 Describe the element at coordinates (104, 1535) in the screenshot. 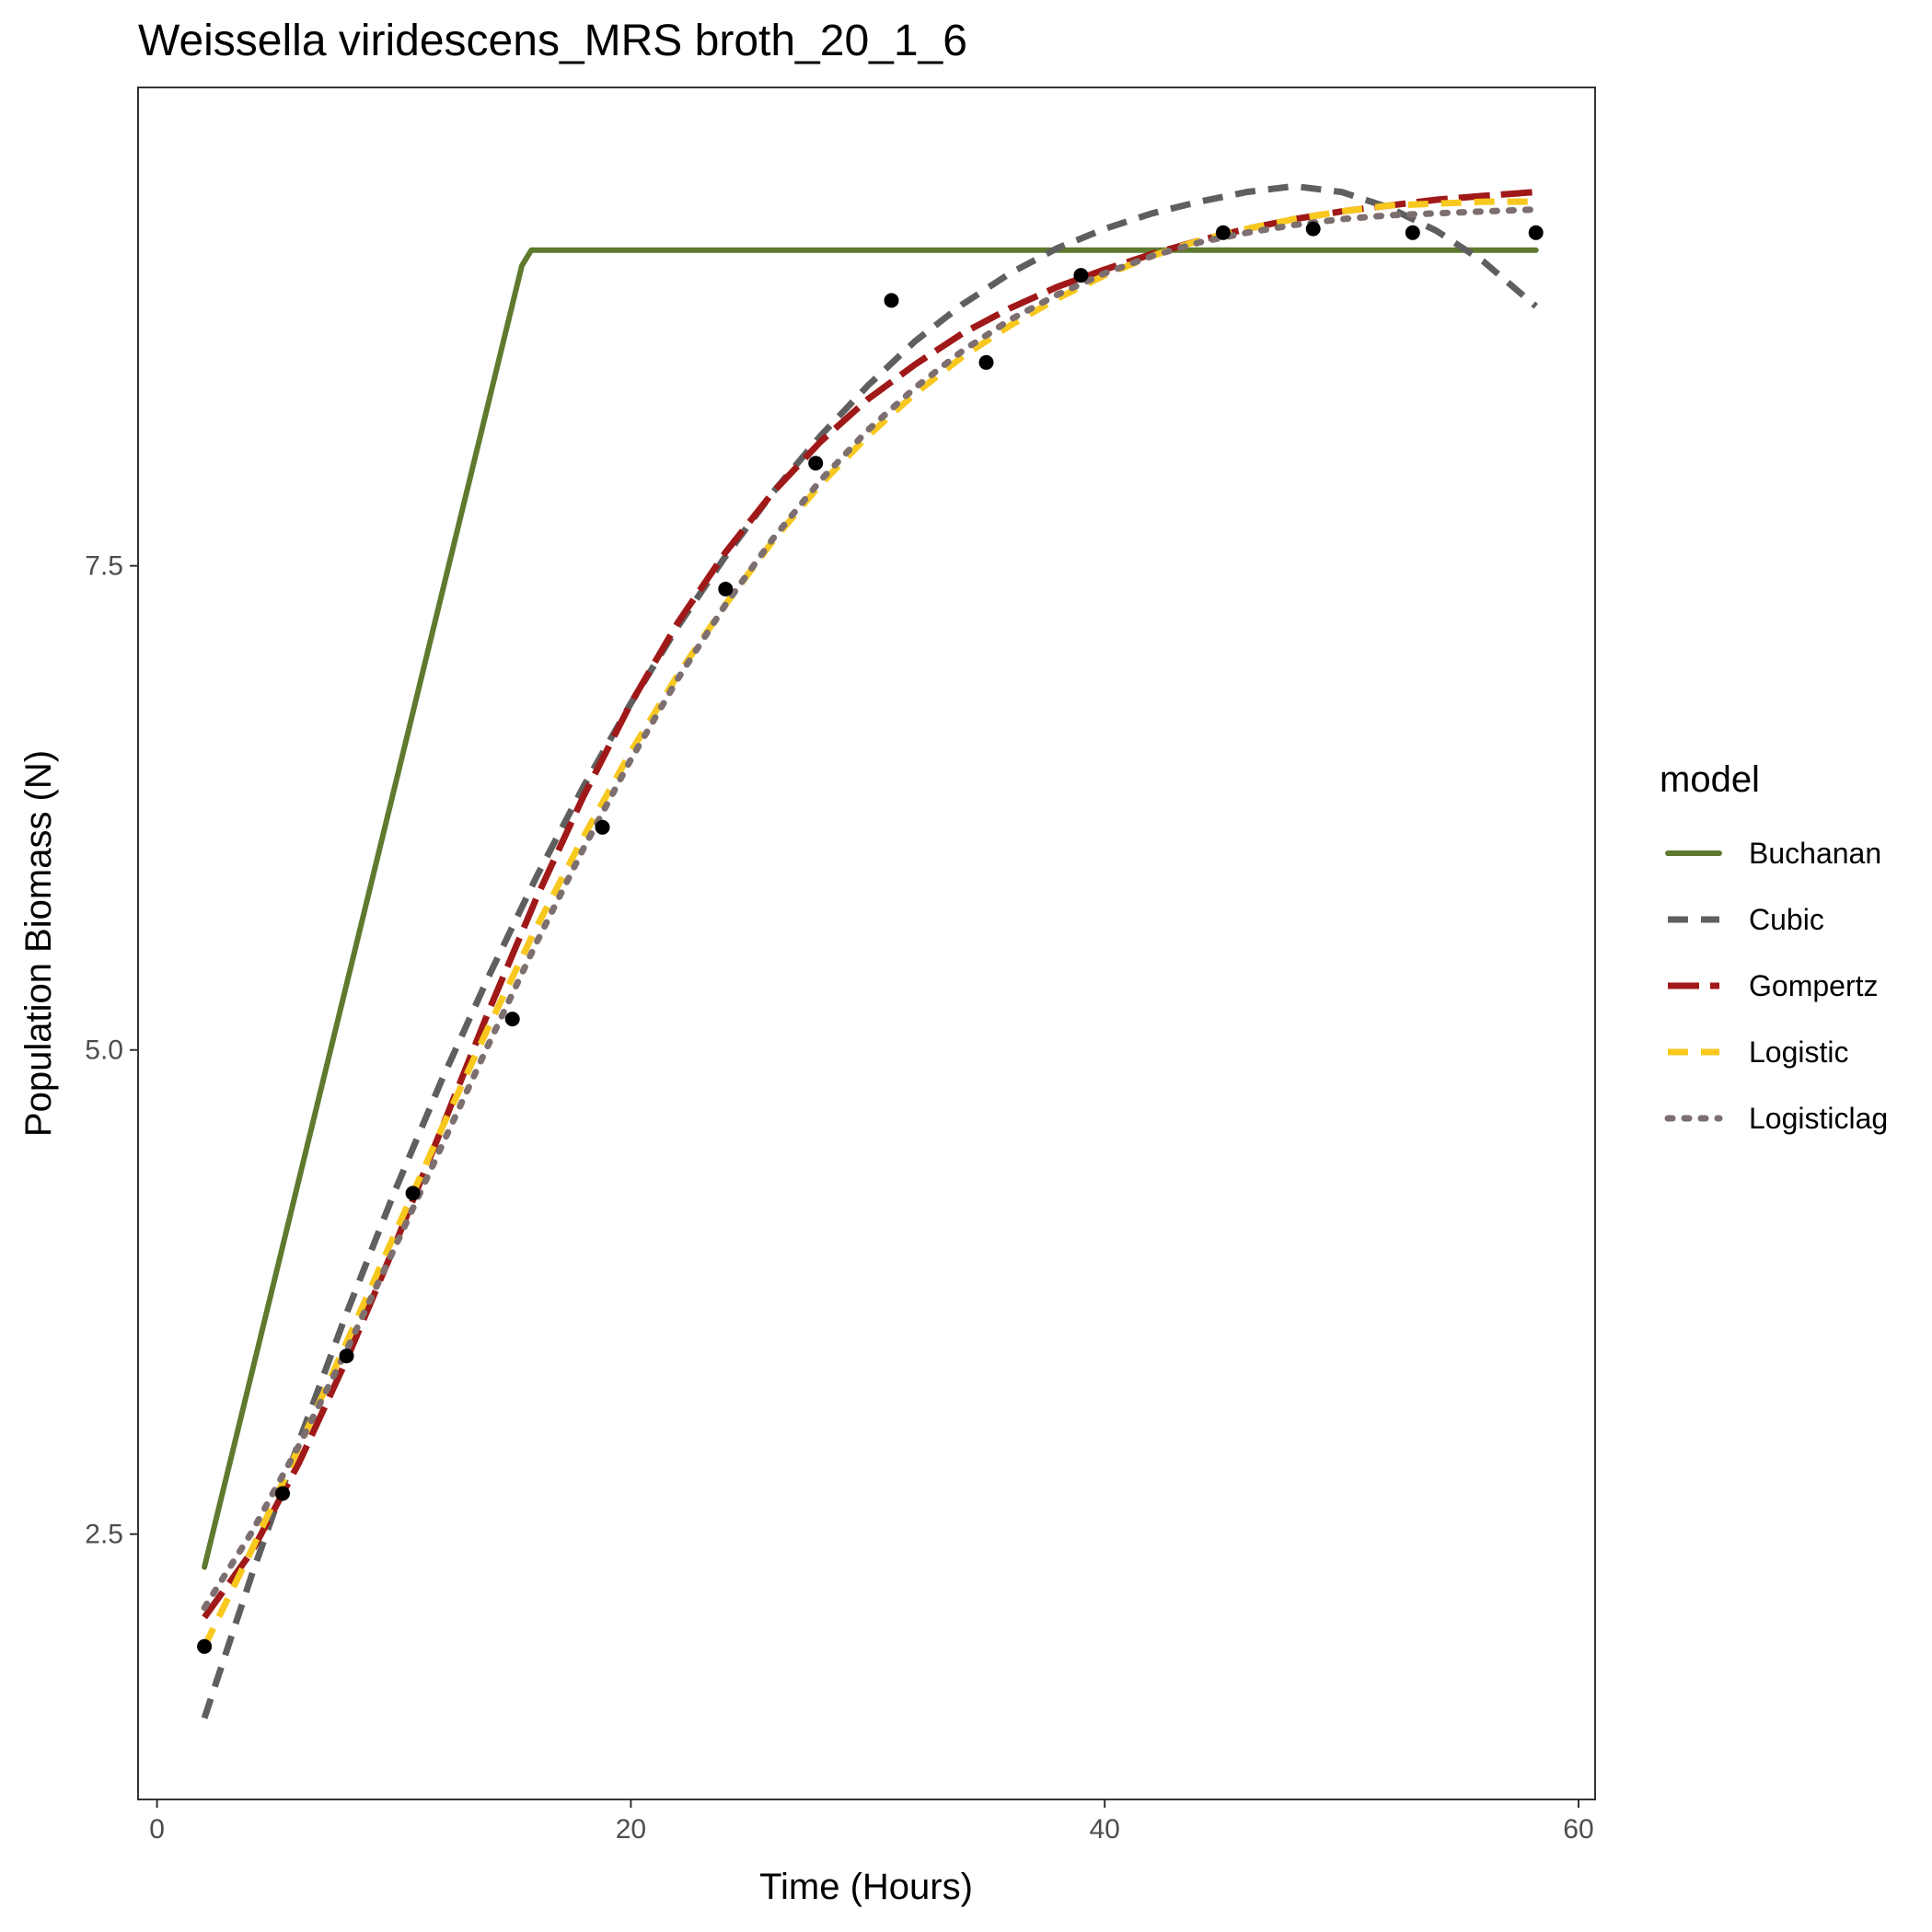

I see `y-tick-label: 2.5` at that location.